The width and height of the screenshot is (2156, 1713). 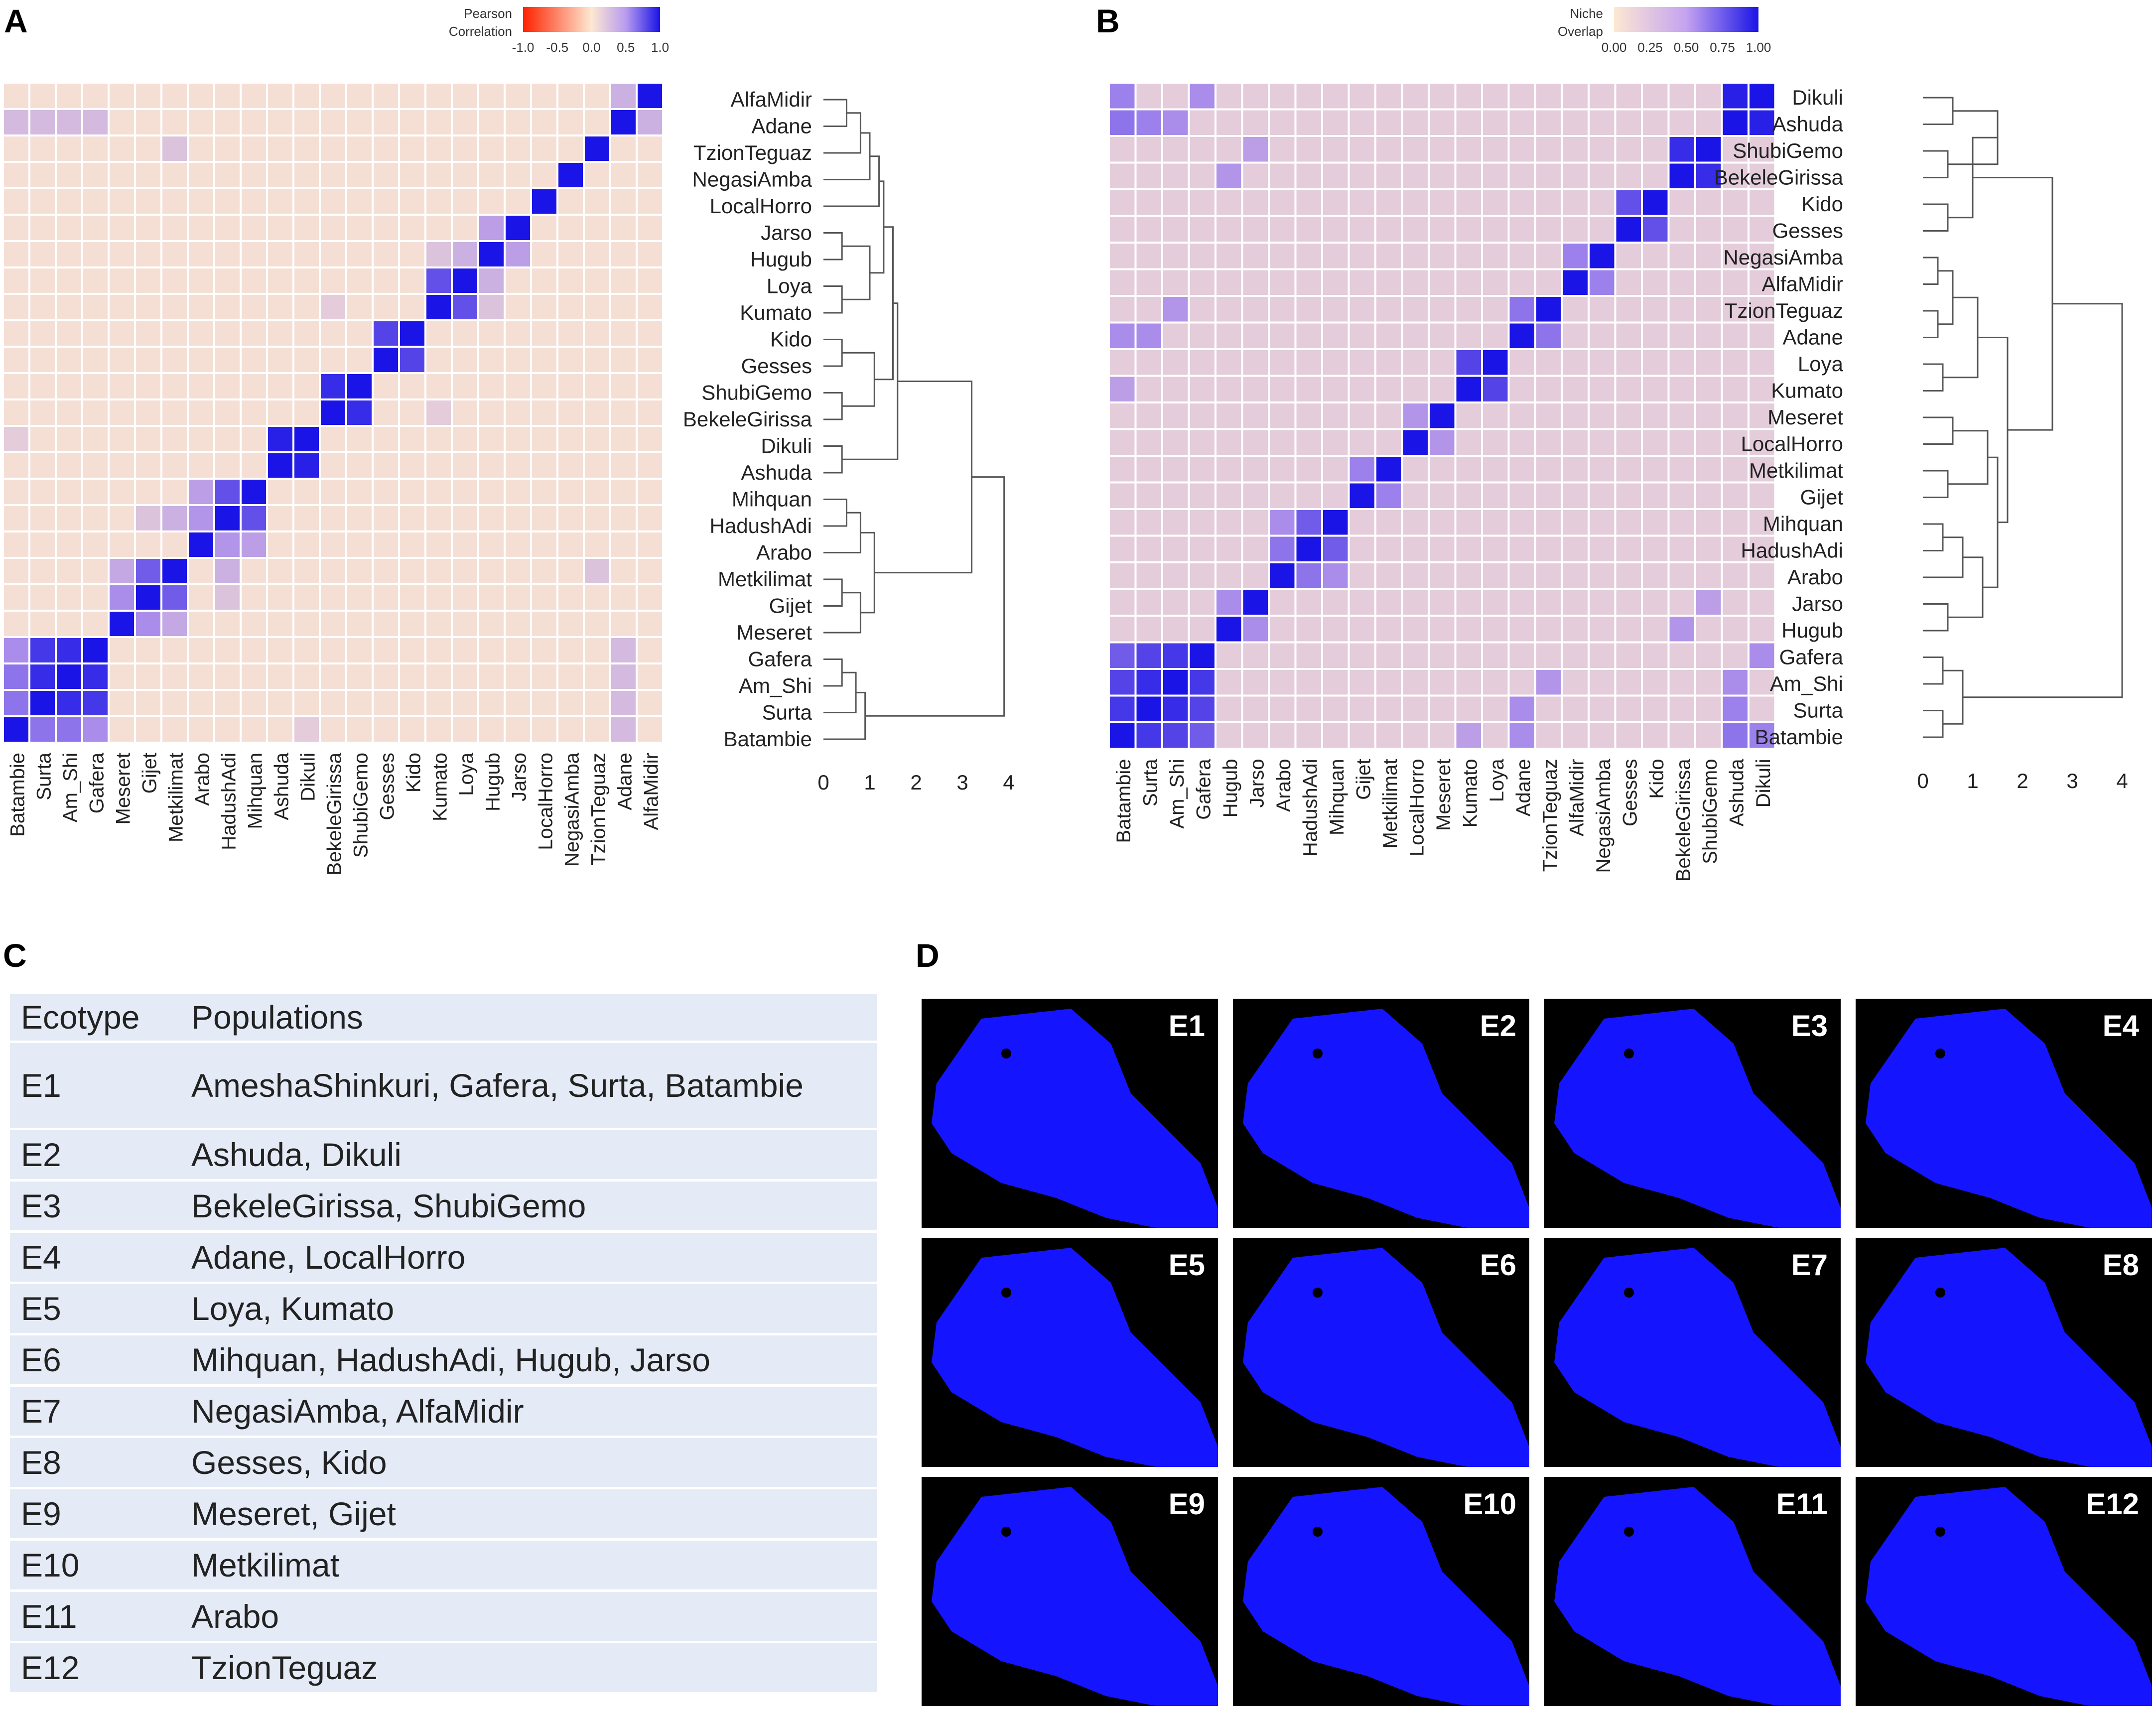 I want to click on ethiopia-map-icon, so click(x=1075, y=1118).